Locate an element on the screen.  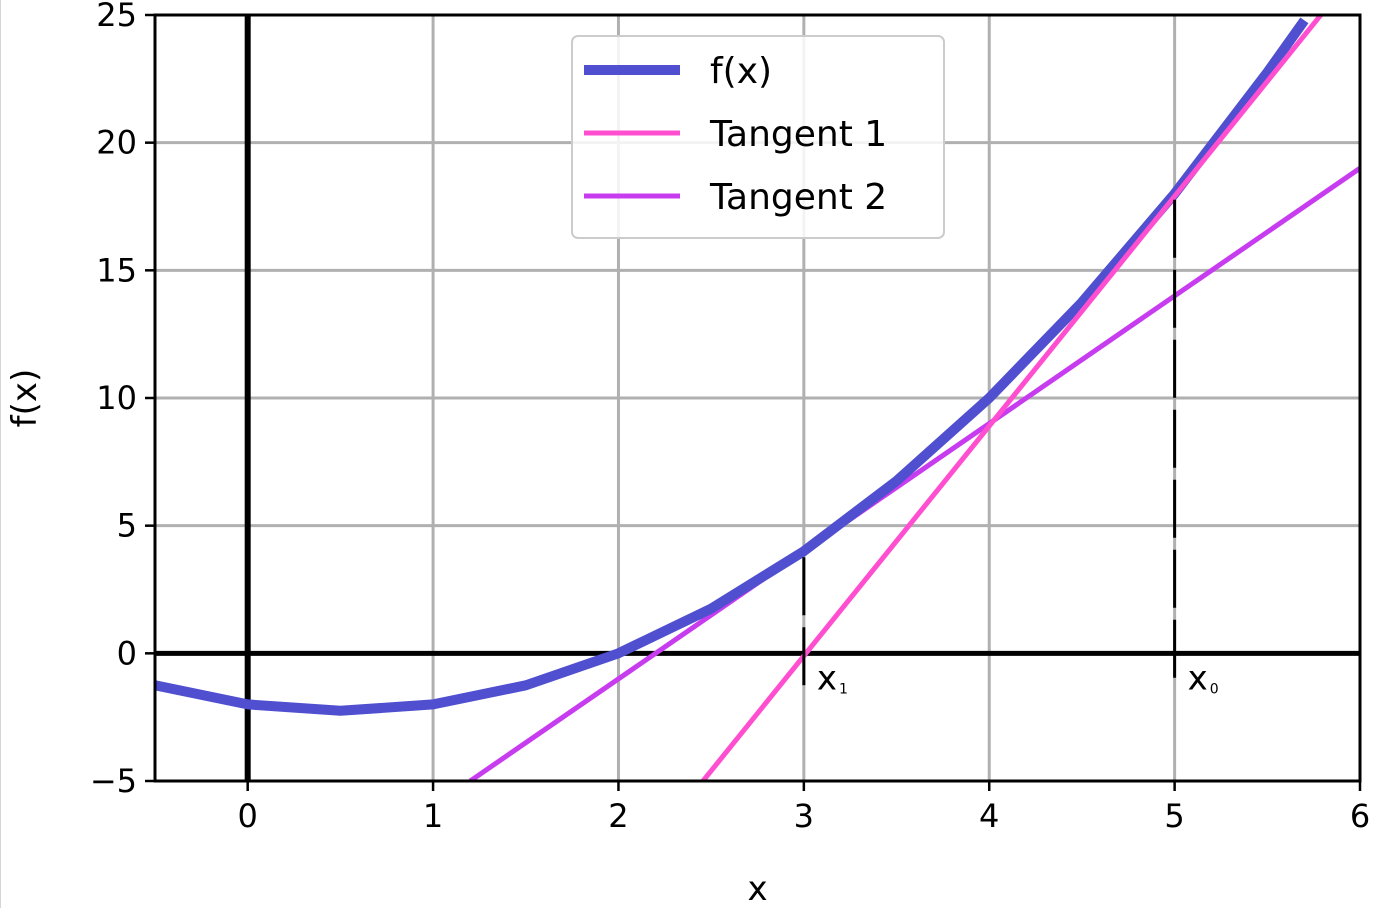
x-tick-label: 0 is located at coordinates (248, 816).